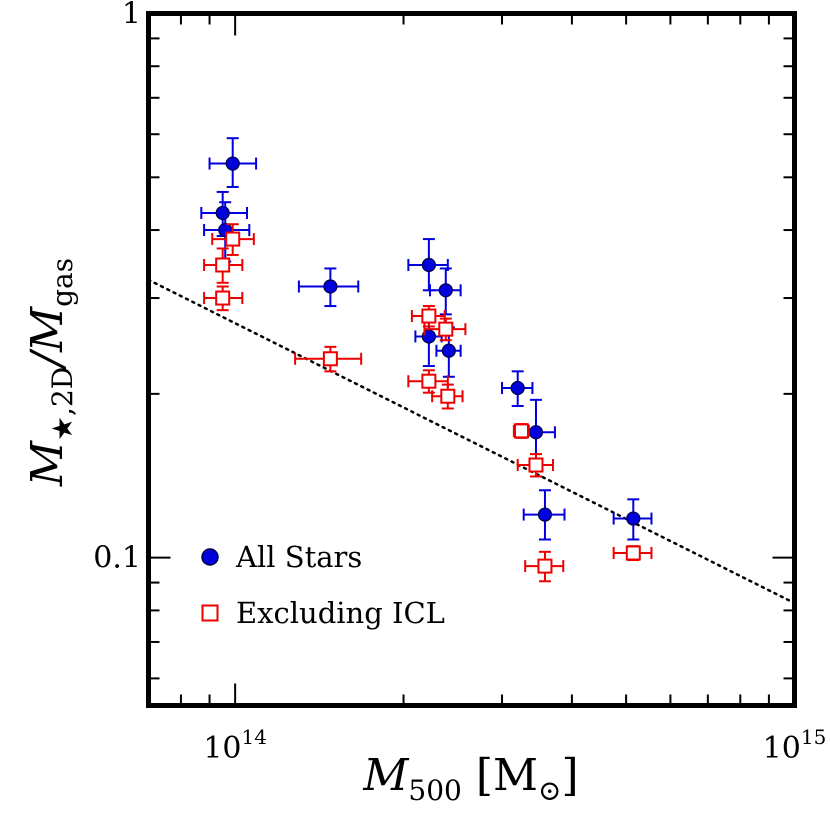 This screenshot has width=830, height=830. What do you see at coordinates (434, 790) in the screenshot?
I see `x-axis-label-subscript: 500` at bounding box center [434, 790].